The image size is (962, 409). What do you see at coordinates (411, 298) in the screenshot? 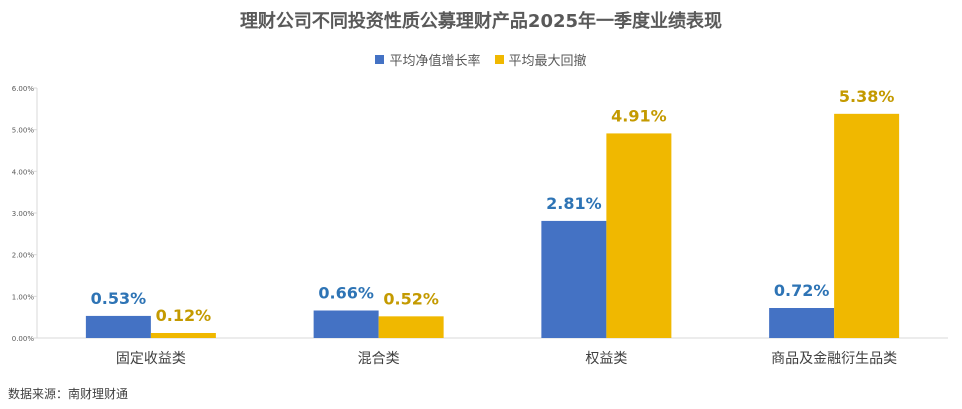
I see `data-label: 0.52%` at bounding box center [411, 298].